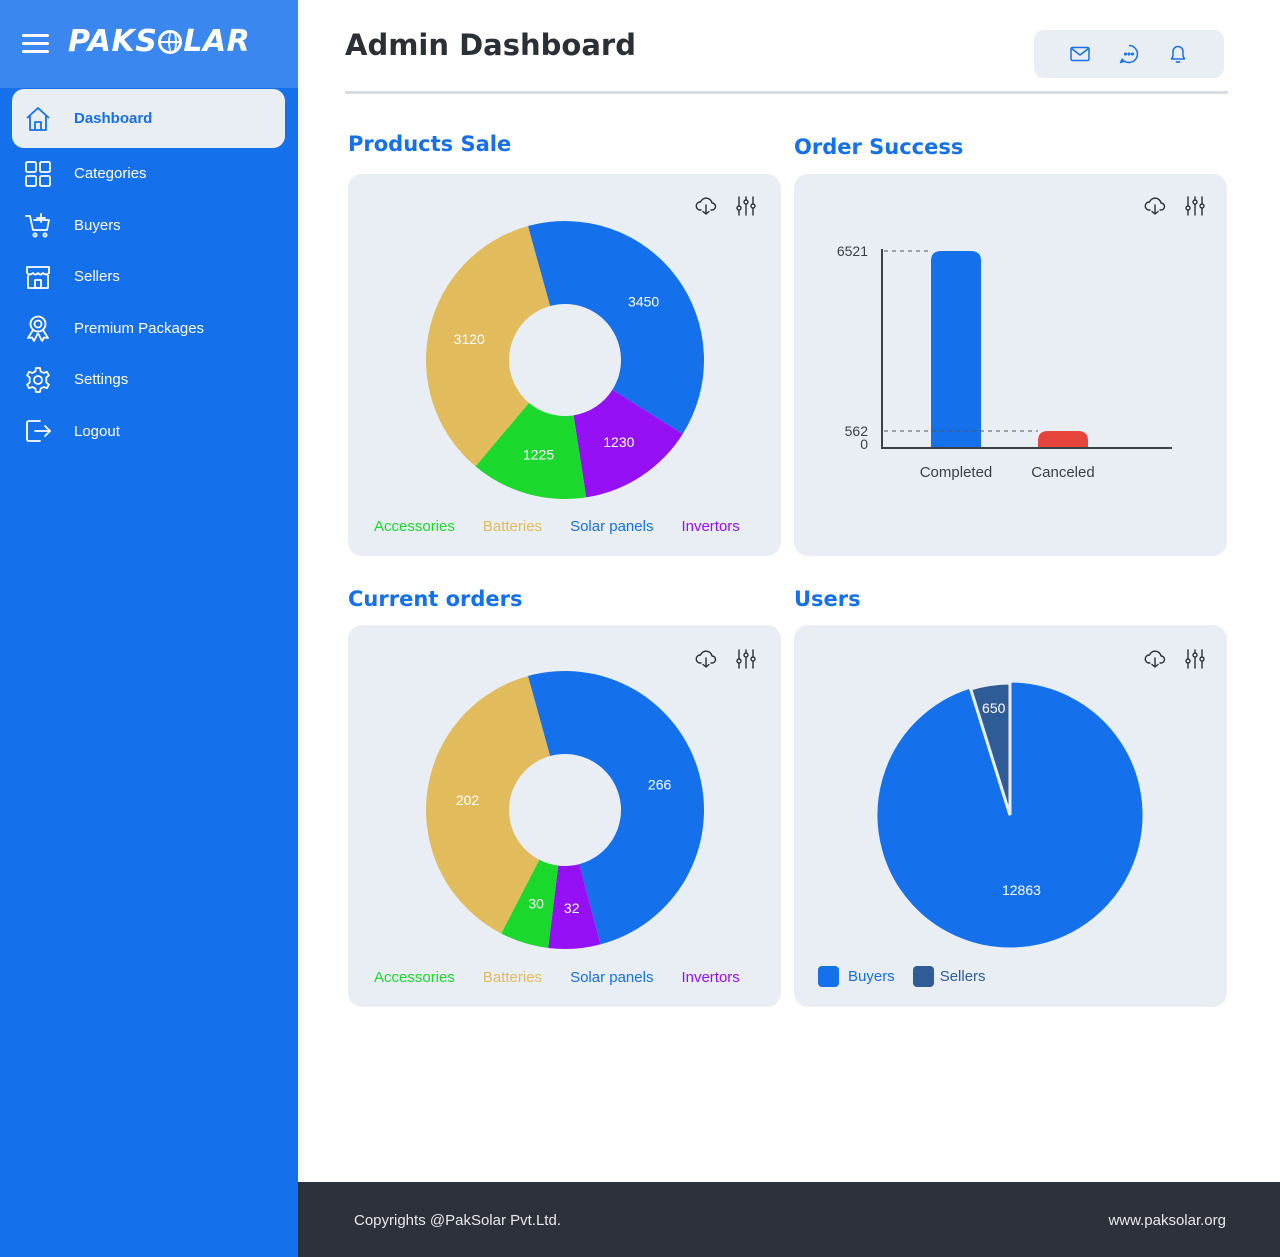 This screenshot has height=1257, width=1280. What do you see at coordinates (962, 976) in the screenshot?
I see `legend-label: Sellers` at bounding box center [962, 976].